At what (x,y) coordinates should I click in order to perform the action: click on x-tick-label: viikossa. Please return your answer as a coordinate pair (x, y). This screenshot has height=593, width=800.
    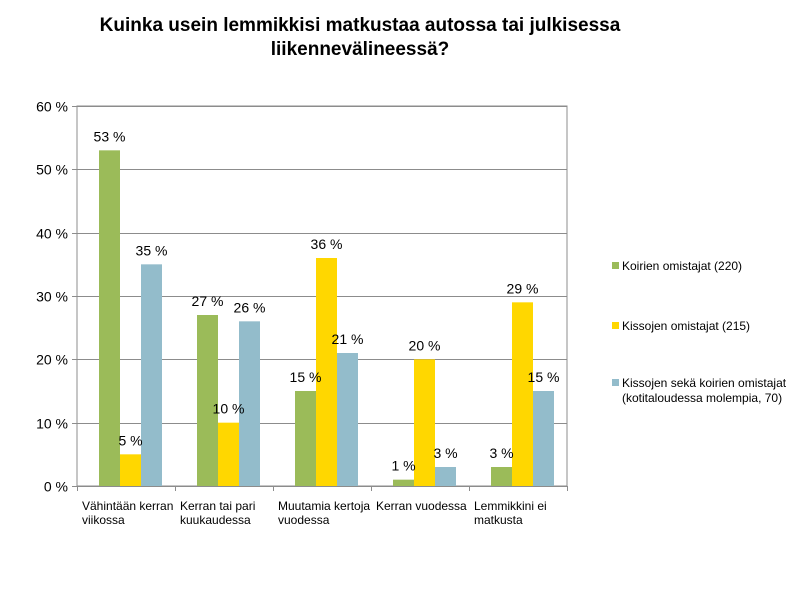
    Looking at the image, I should click on (103, 520).